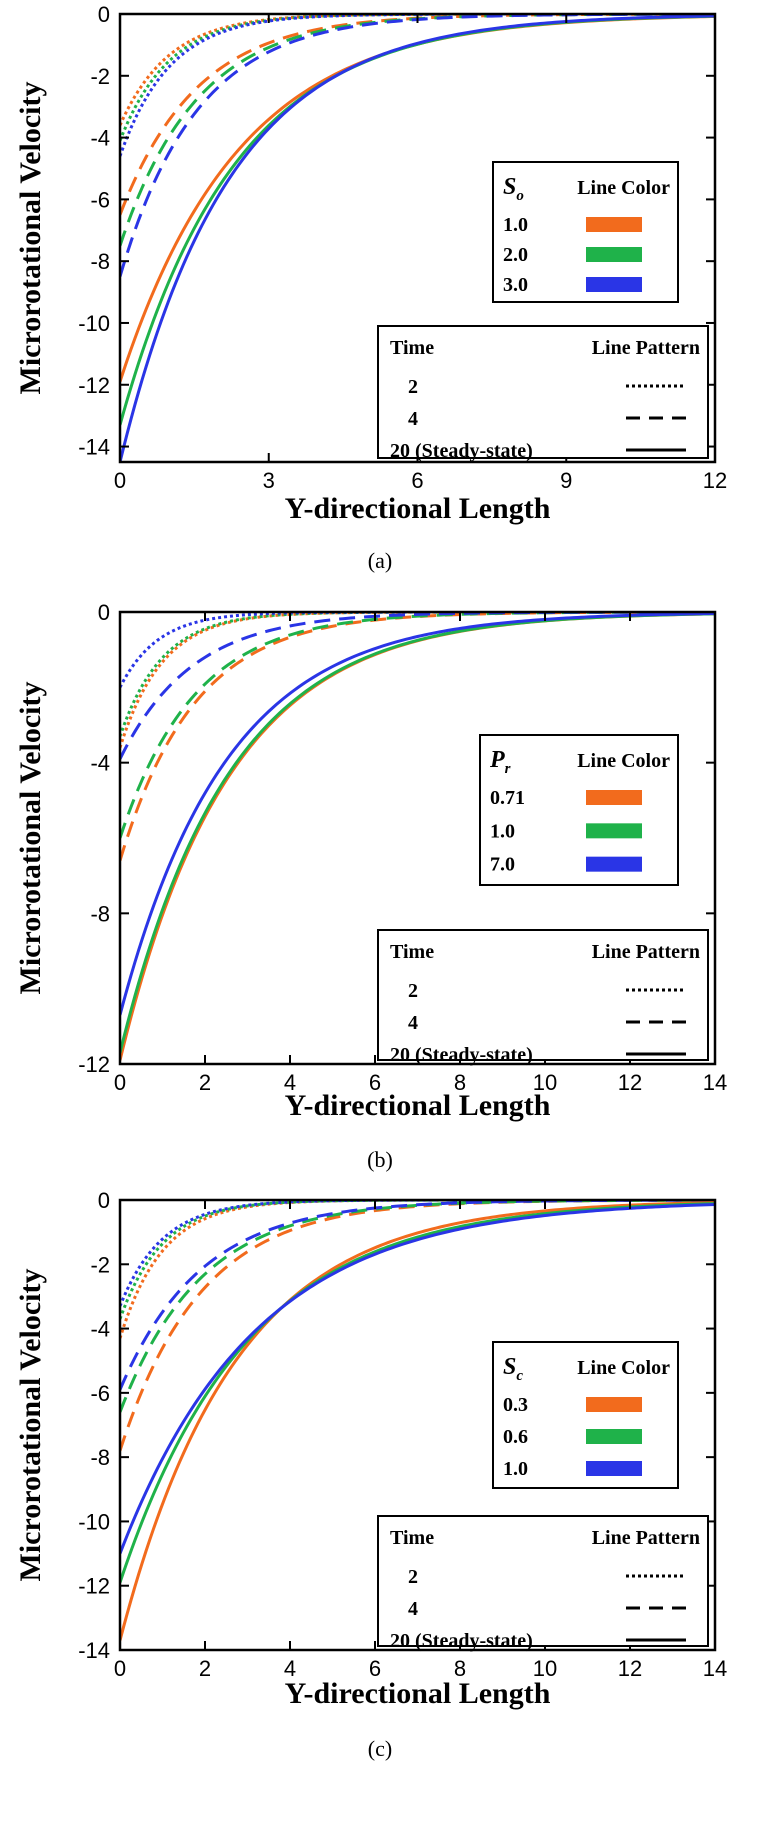  Describe the element at coordinates (290, 1082) in the screenshot. I see `x-tick-label: 4` at that location.